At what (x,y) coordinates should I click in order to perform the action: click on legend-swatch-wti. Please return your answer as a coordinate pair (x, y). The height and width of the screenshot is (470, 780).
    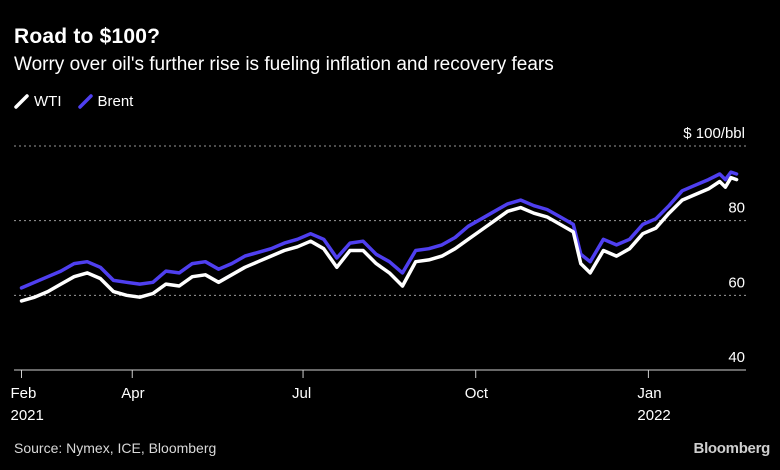
    Looking at the image, I should click on (21, 101).